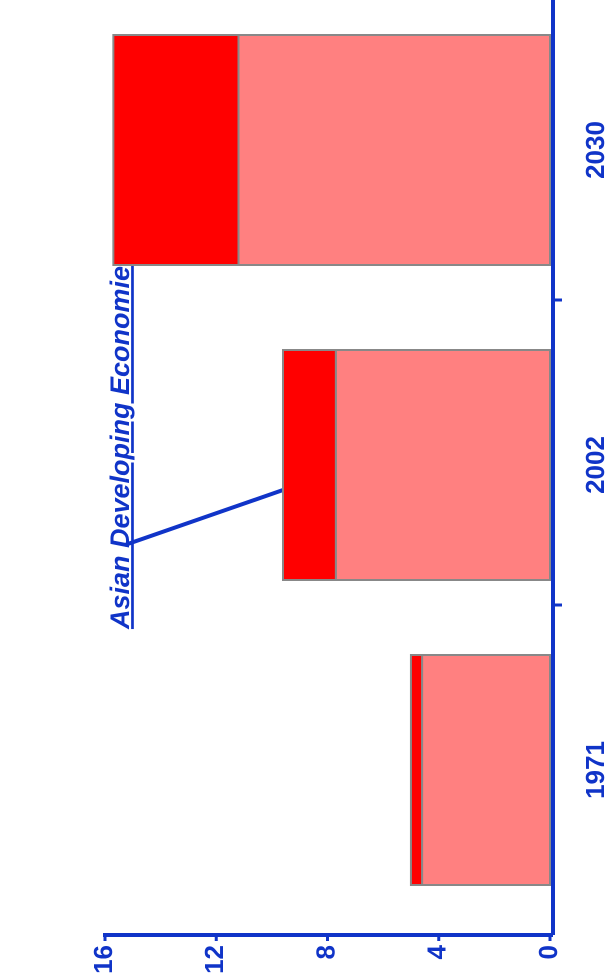 This screenshot has width=615, height=979. Describe the element at coordinates (325, 952) in the screenshot. I see `y-tick-label: 8` at that location.